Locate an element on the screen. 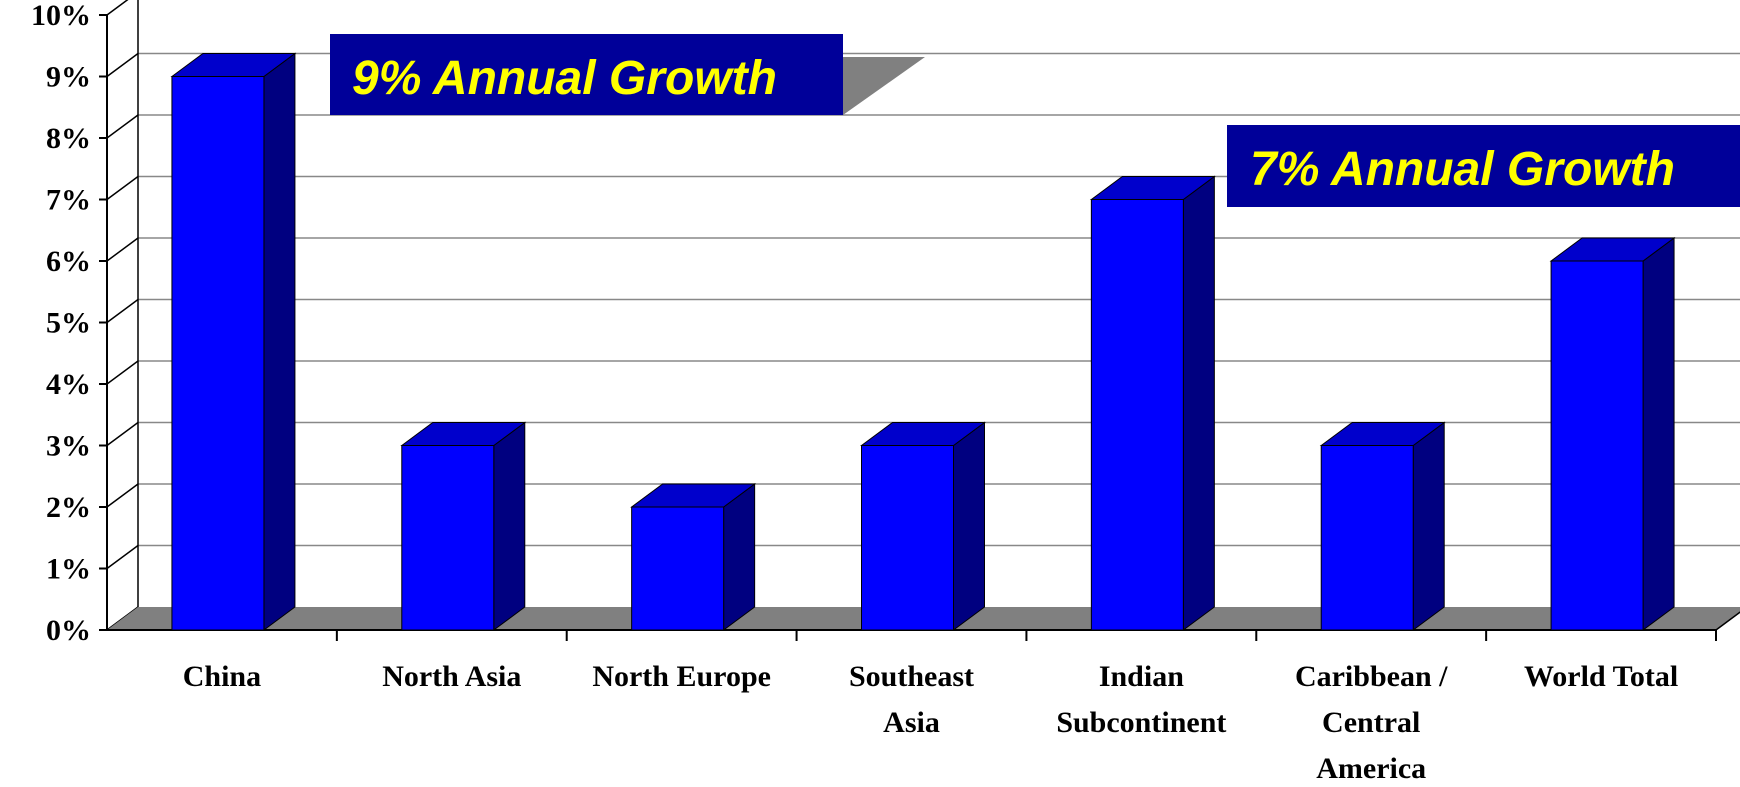  x-axis-end is located at coordinates (1727, 621).